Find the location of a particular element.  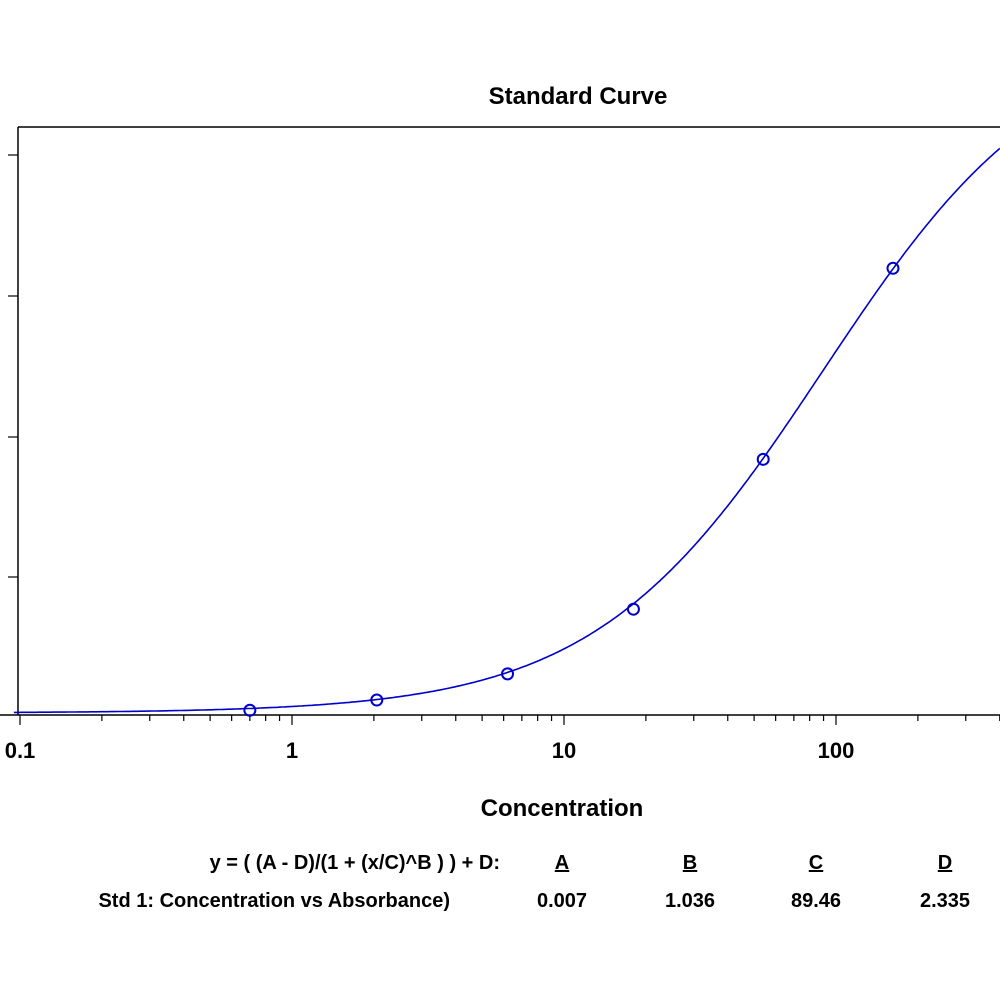

x-axis-ticks is located at coordinates (509, 720).